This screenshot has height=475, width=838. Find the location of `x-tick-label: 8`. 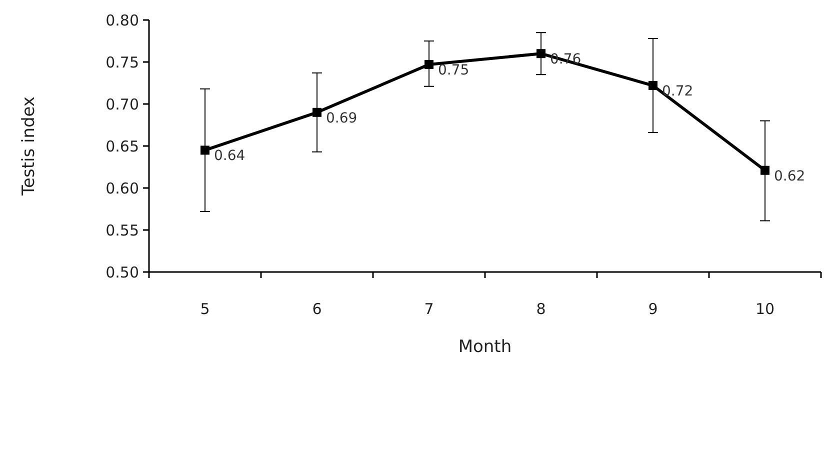

x-tick-label: 8 is located at coordinates (541, 309).